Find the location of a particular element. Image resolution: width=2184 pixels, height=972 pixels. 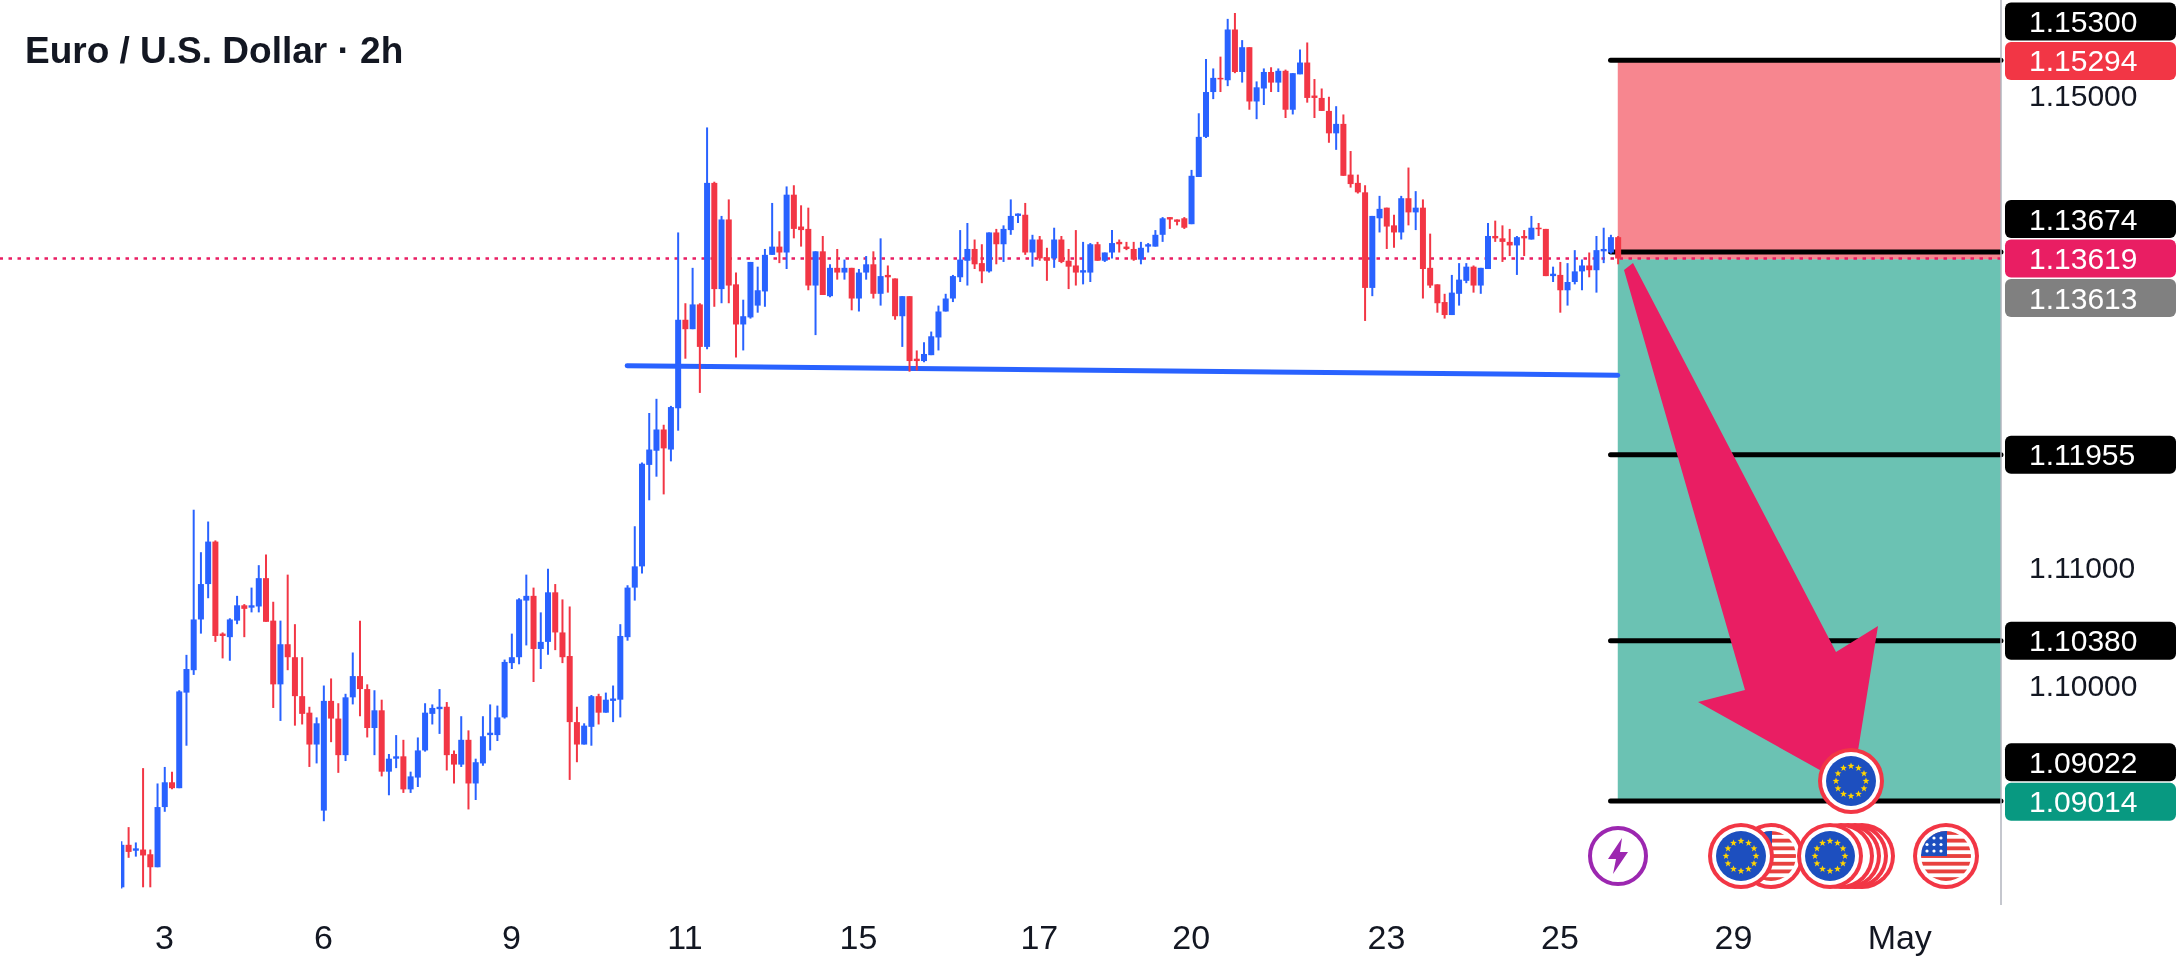

band-label: 1.15294 is located at coordinates (2083, 61).